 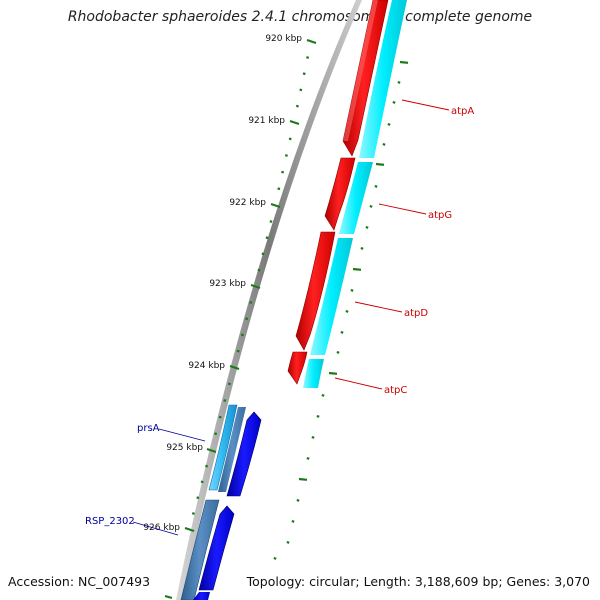 I want to click on tick-922-kbp: 922 kbp, so click(x=255, y=203).